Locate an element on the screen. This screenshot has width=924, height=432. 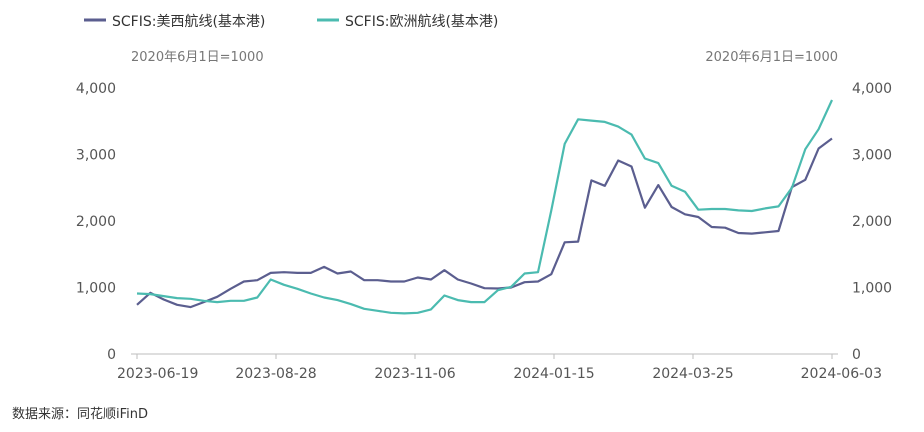
x-tick-label: 2024-01-15 is located at coordinates (553, 374).